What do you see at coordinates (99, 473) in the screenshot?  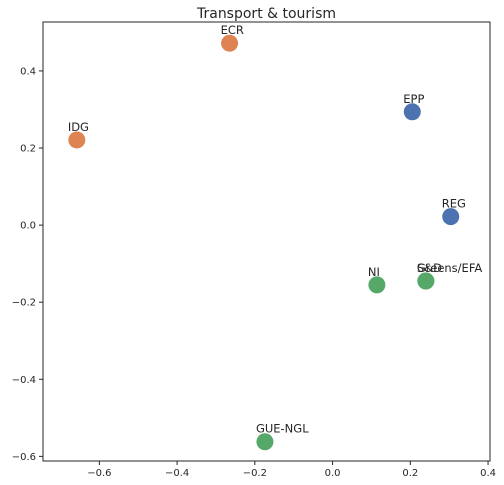 I see `x-tick-label: −0.6` at bounding box center [99, 473].